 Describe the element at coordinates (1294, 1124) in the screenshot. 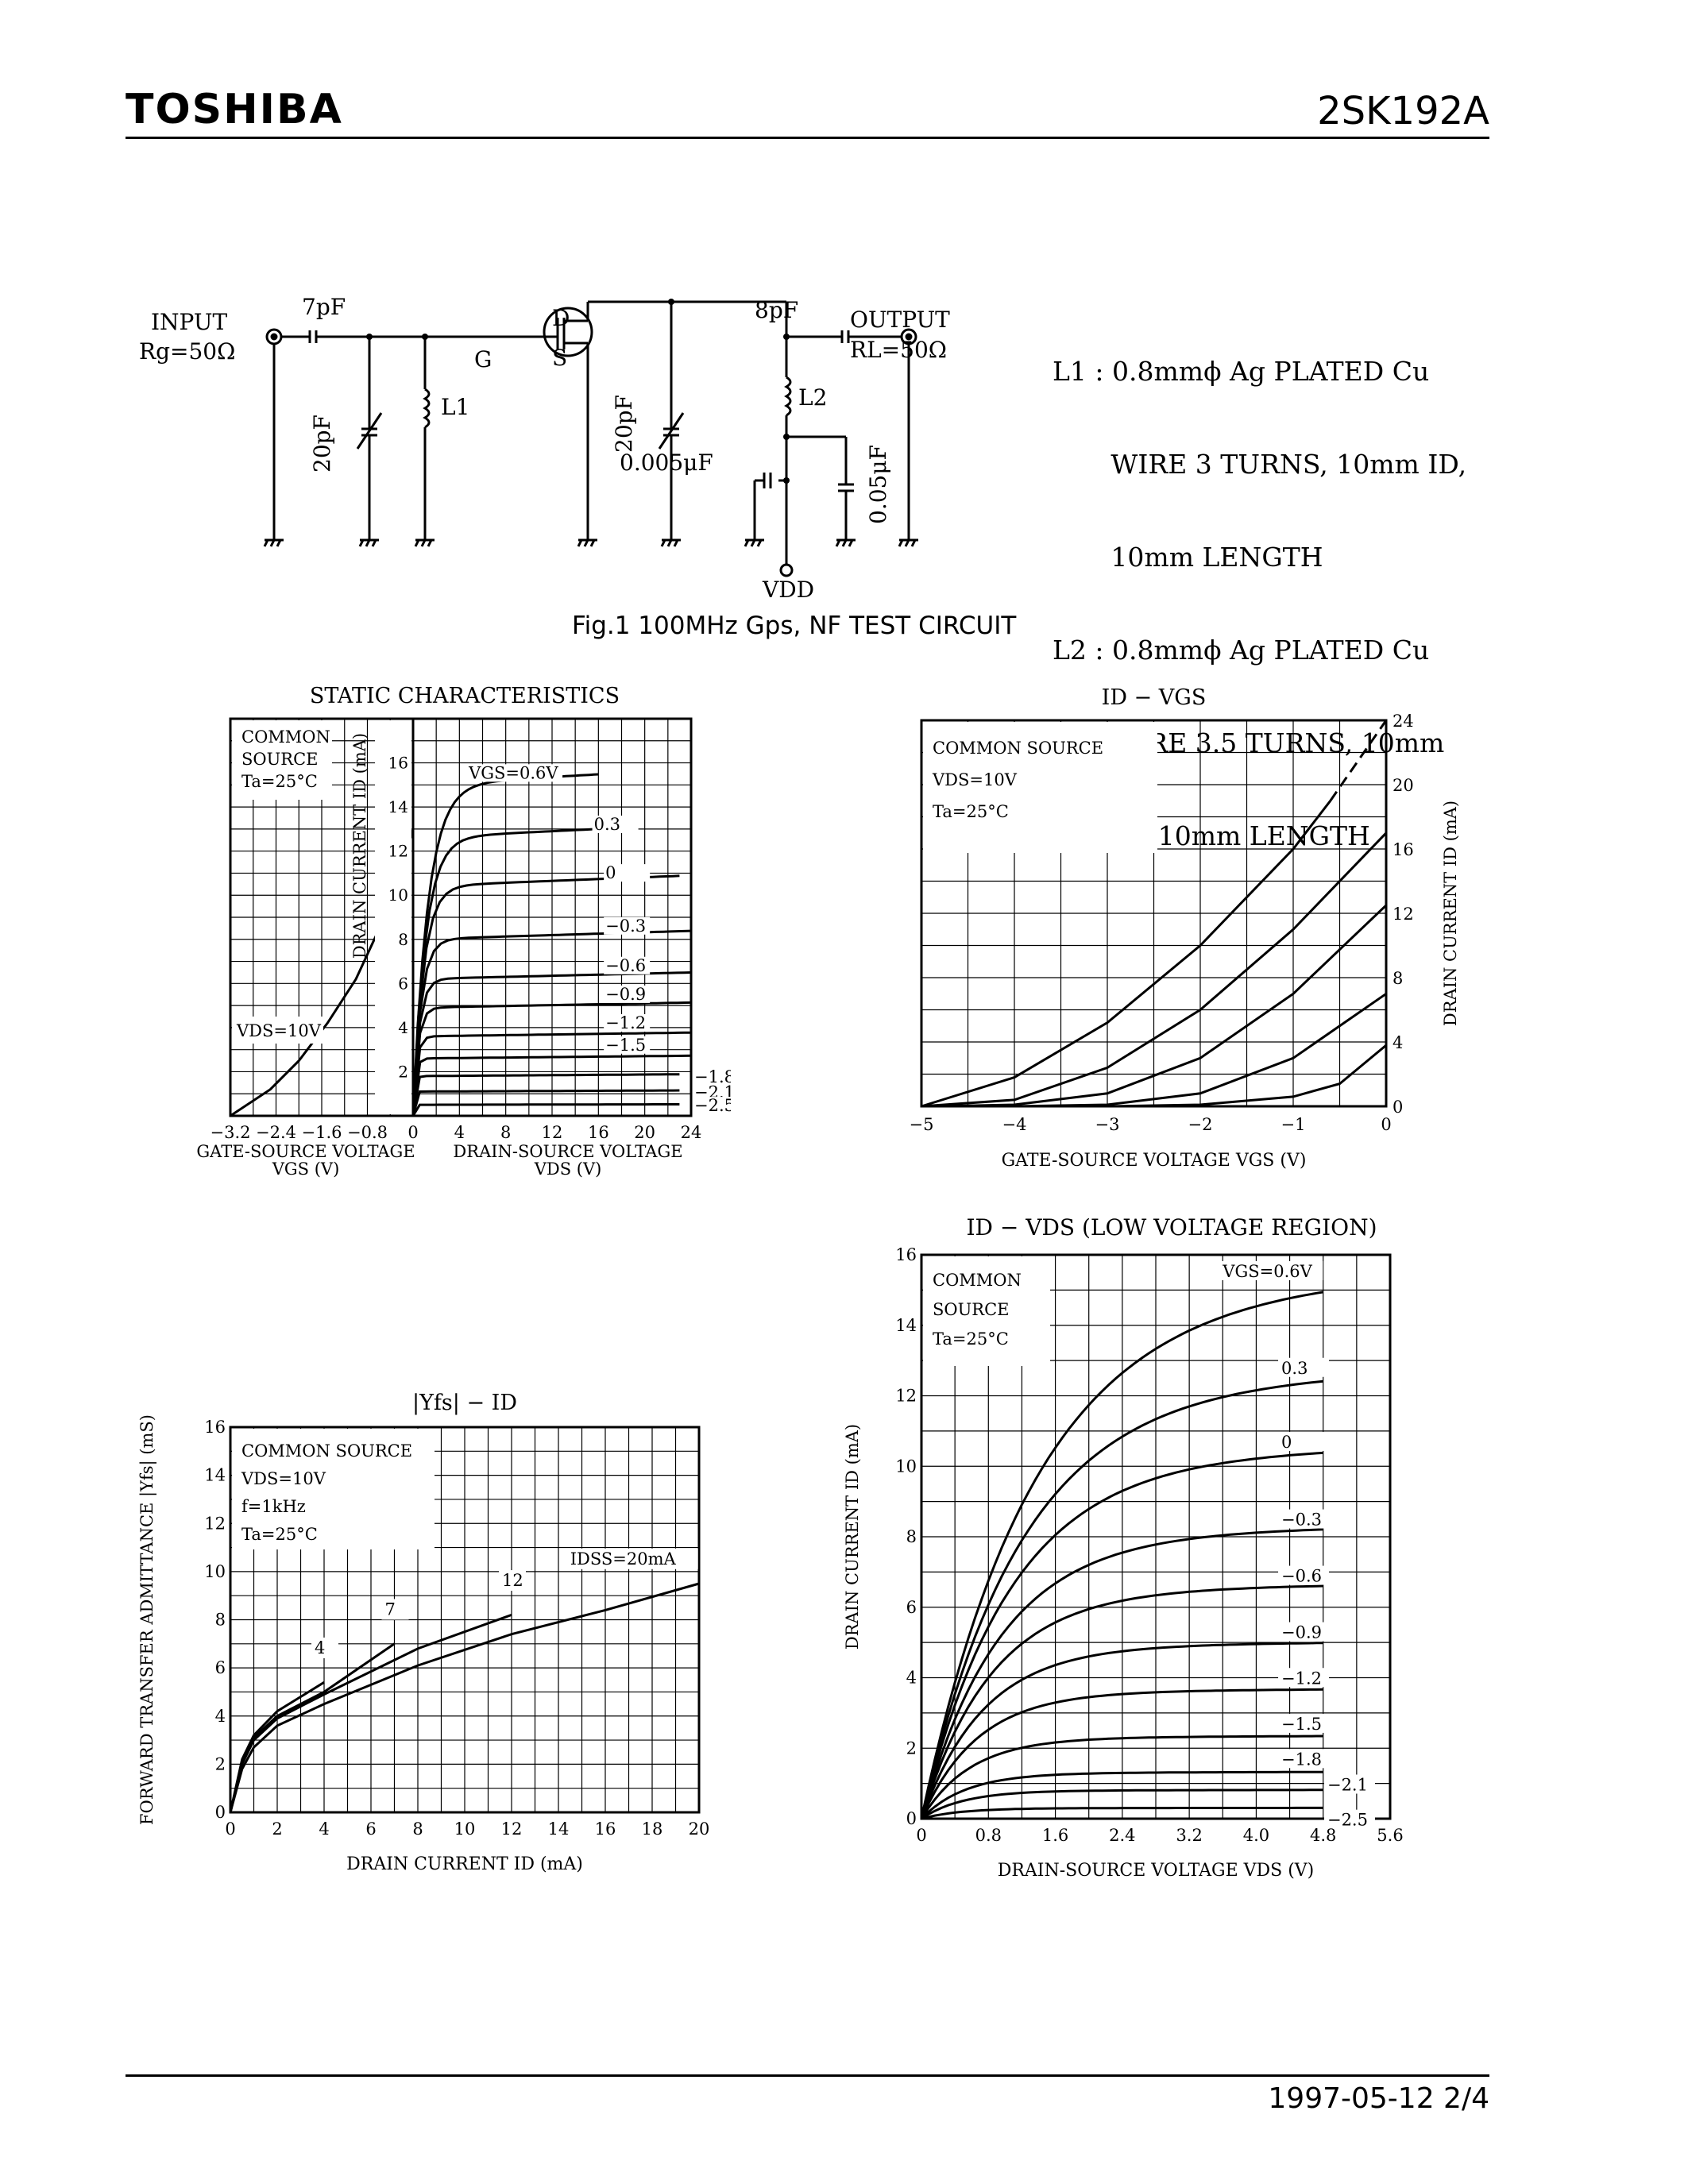

I see `tick-label: −1` at that location.